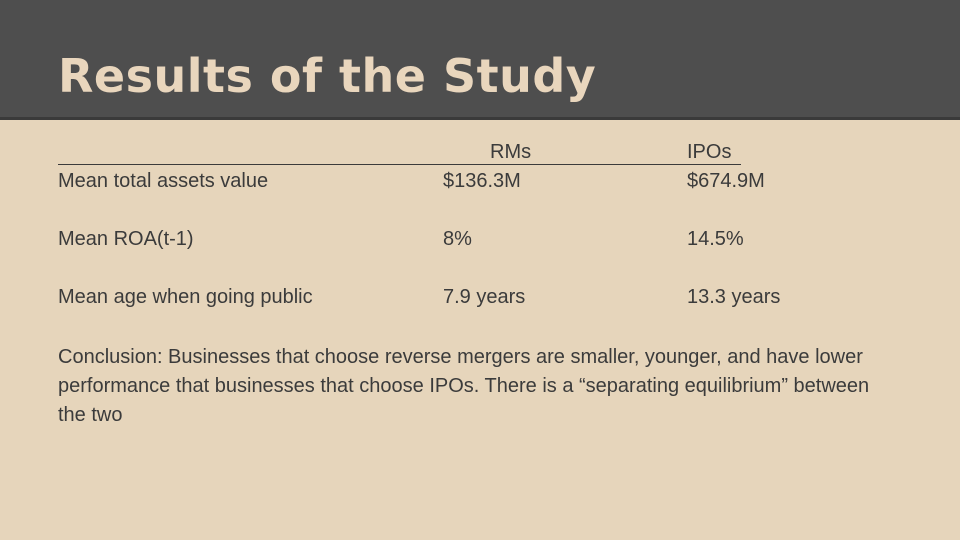  Describe the element at coordinates (511, 152) in the screenshot. I see `column-header-rms: RMs` at that location.